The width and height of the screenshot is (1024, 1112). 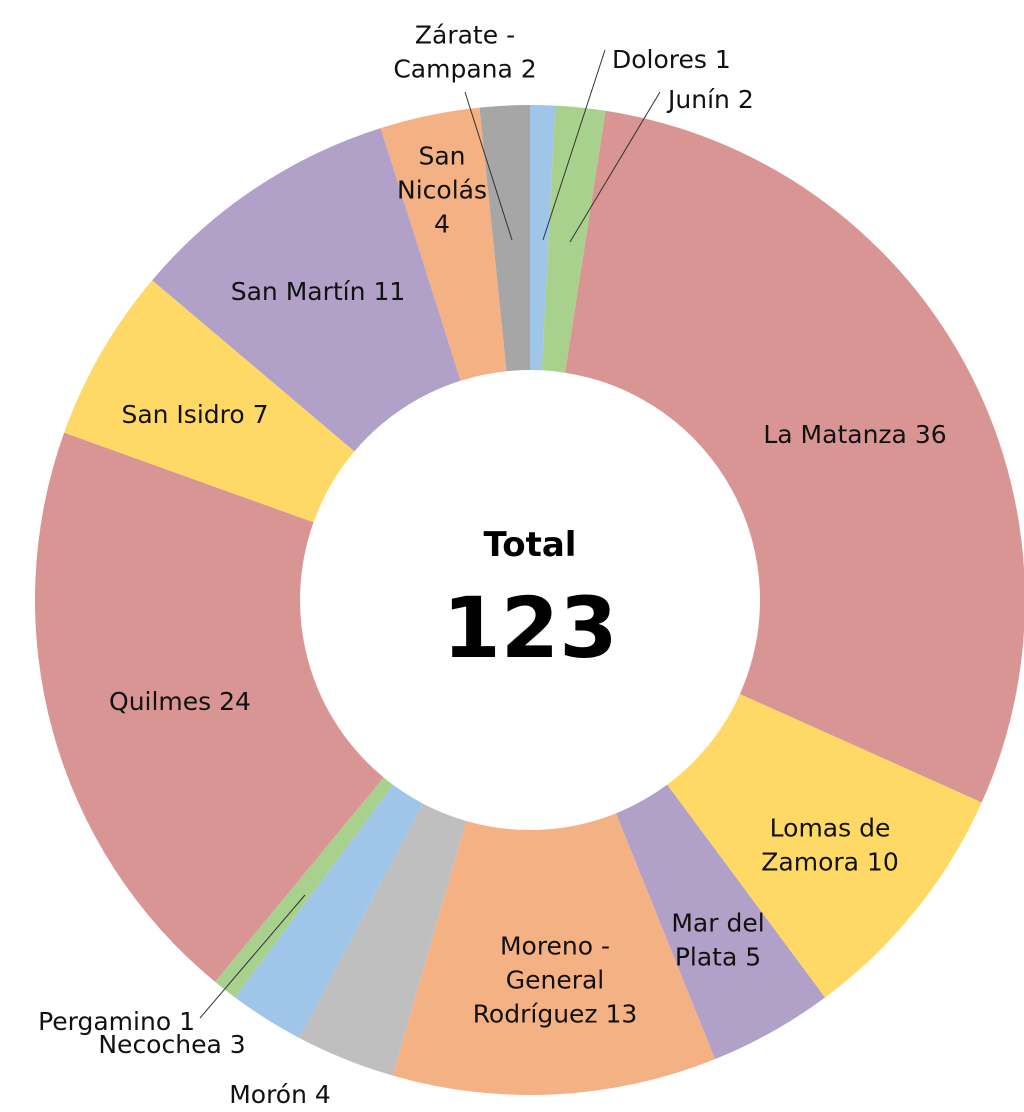 I want to click on slice-label: Lomas de Zamora 10, so click(x=830, y=845).